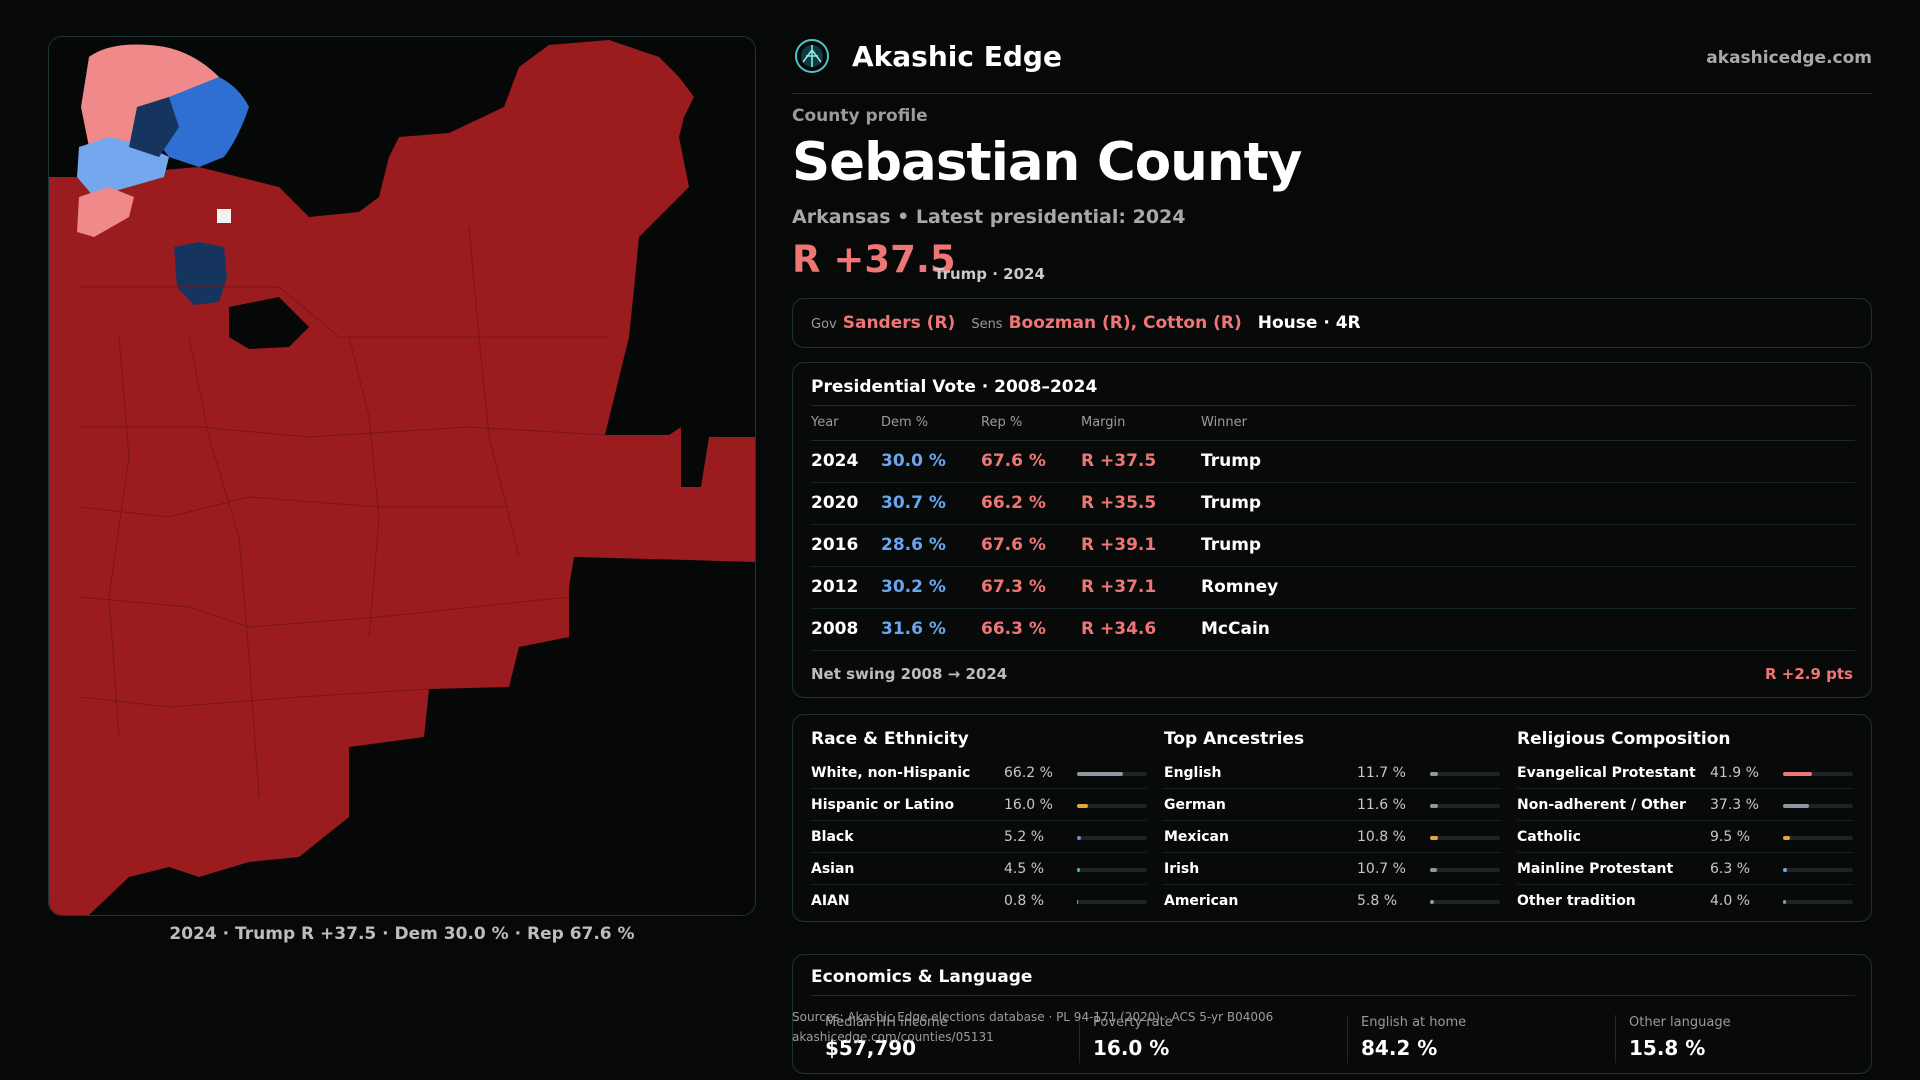 The height and width of the screenshot is (1080, 1920). Describe the element at coordinates (343, 512) in the screenshot. I see `precinct-boundaries` at that location.